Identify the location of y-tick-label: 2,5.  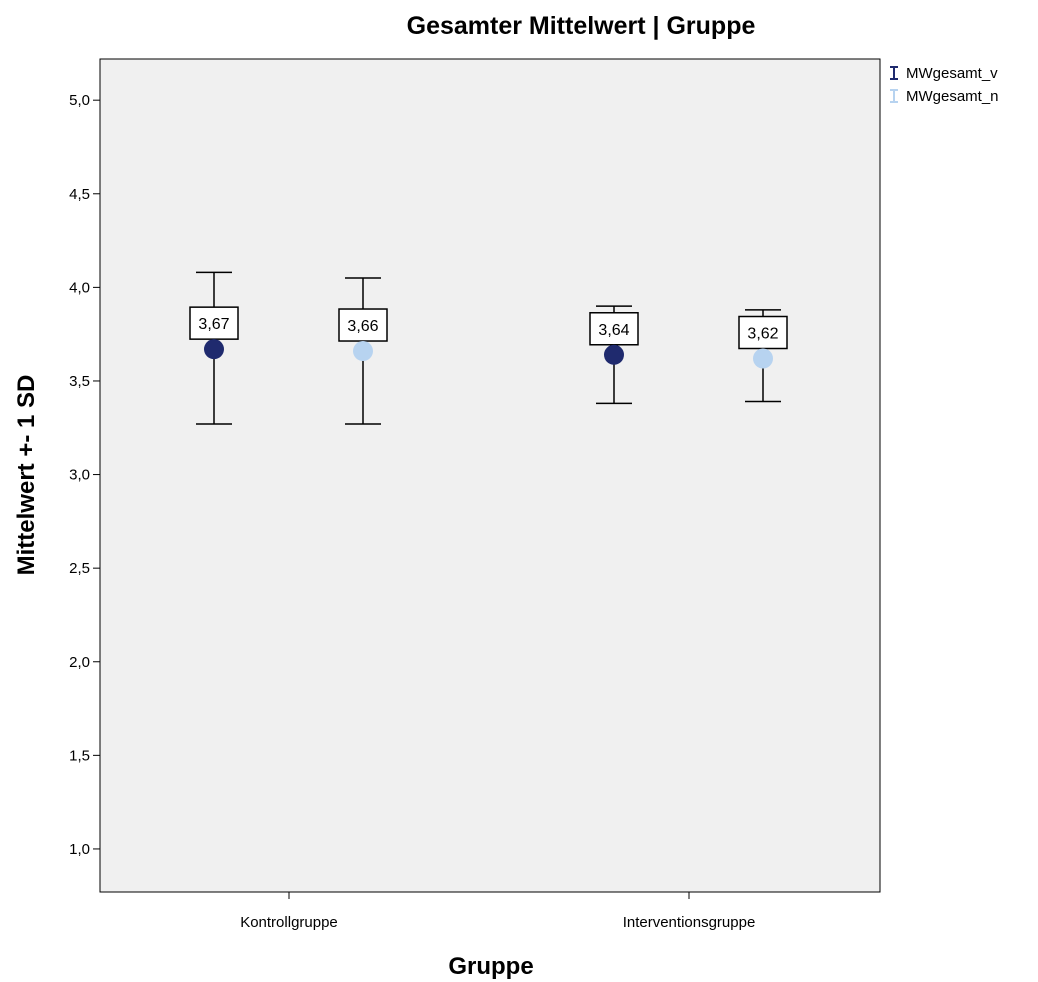
(79, 568).